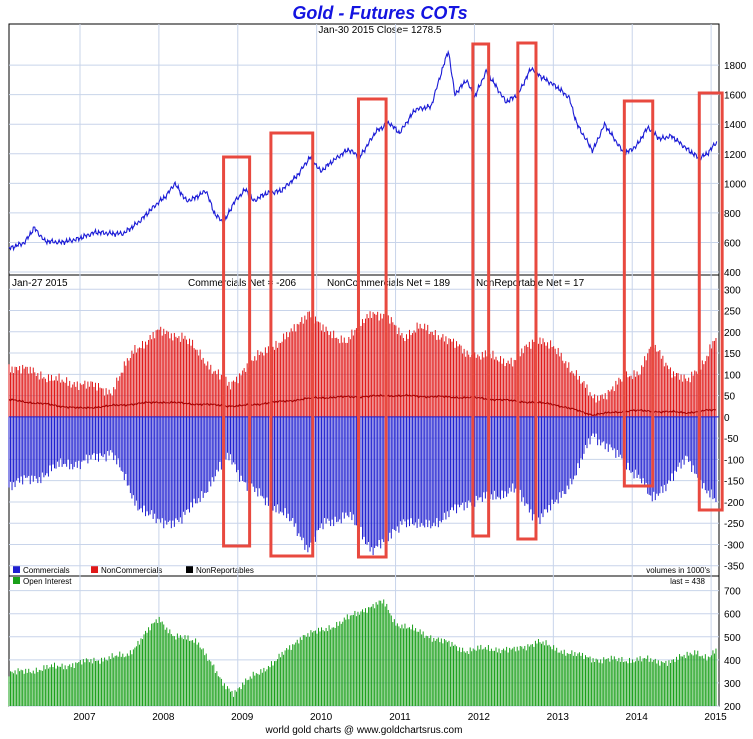 The width and height of the screenshot is (753, 739). What do you see at coordinates (389, 283) in the screenshot?
I see `noncommercials-net-label: NonCommercials Net = 189` at bounding box center [389, 283].